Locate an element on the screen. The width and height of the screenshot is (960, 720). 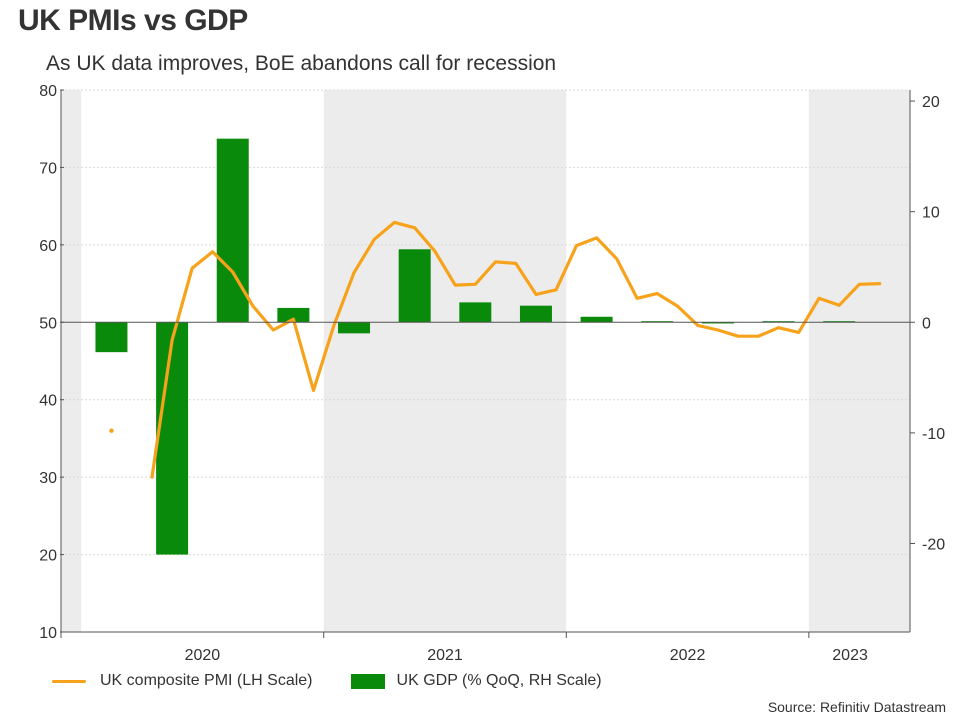
legend-label-gdp: UK GDP (% QoQ, RH Scale) is located at coordinates (499, 680).